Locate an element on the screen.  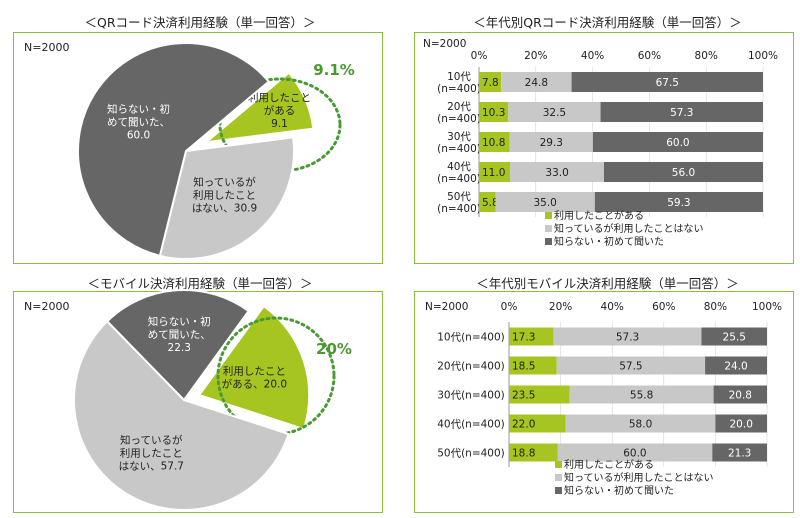
chart-title-mobile-age: ＜年代別モバイル決済利用経験（単一回答）＞ is located at coordinates (607, 283).